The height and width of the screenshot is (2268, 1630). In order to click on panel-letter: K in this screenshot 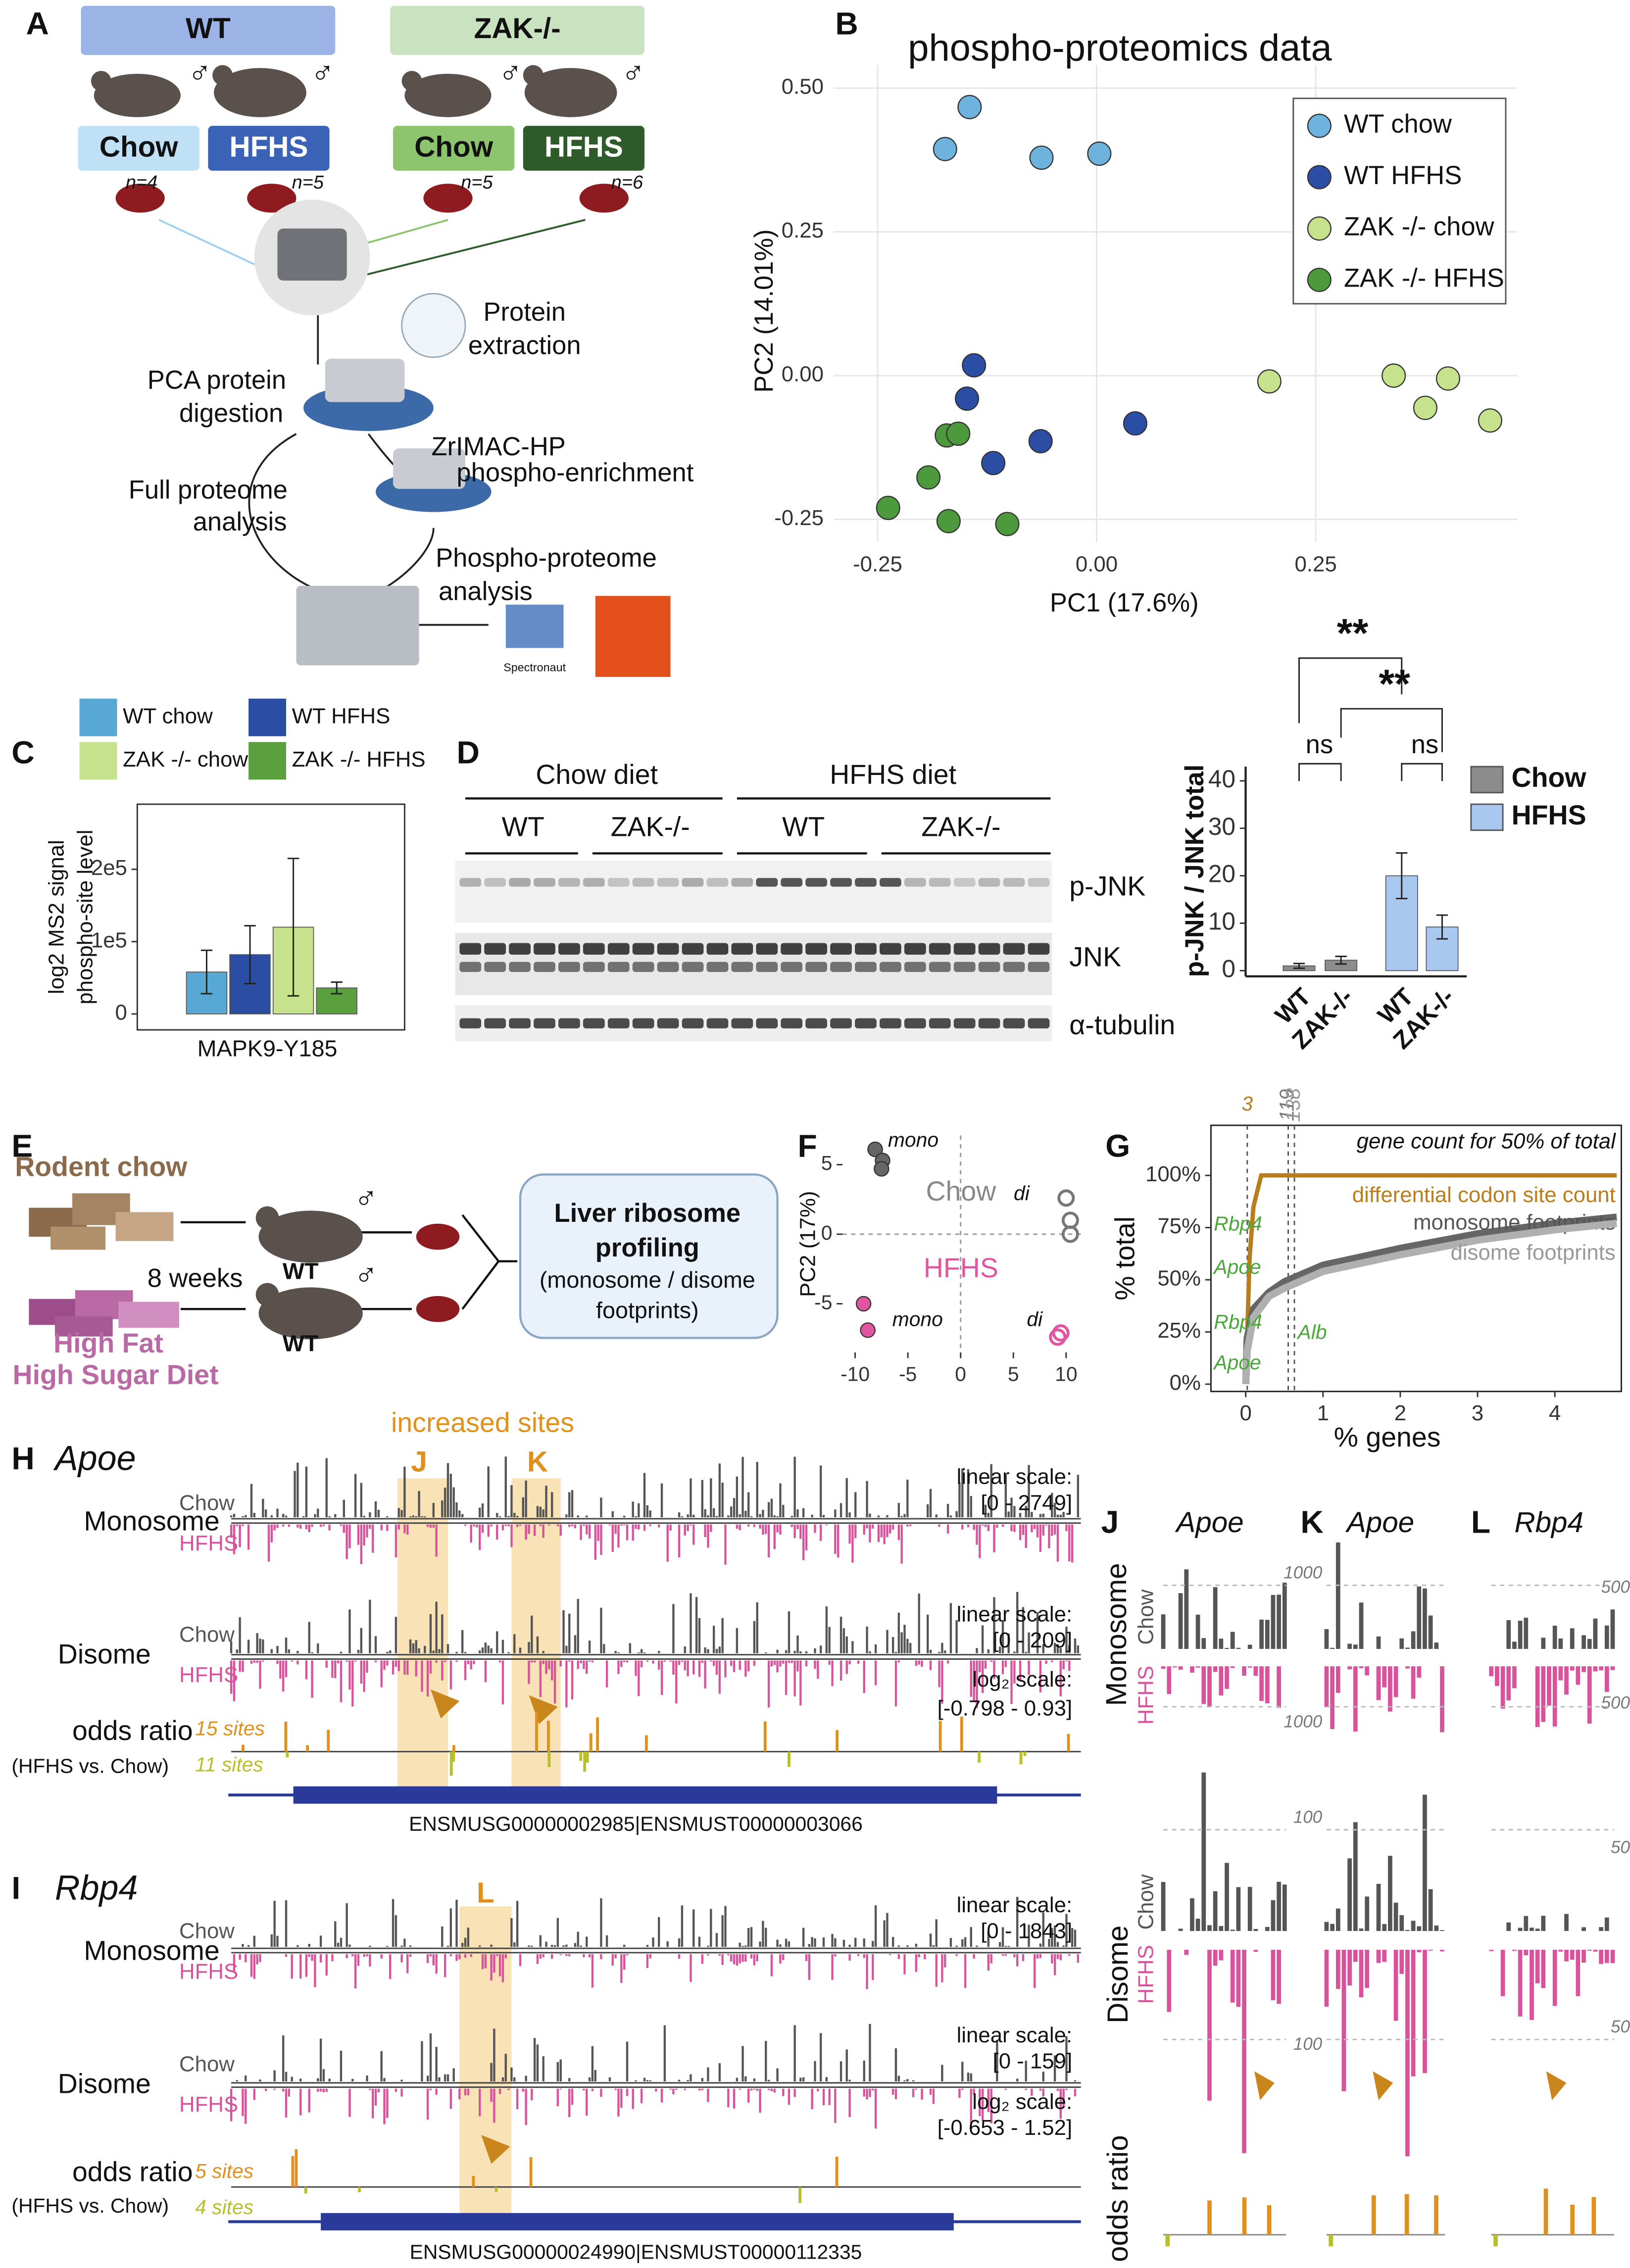, I will do `click(1311, 1522)`.